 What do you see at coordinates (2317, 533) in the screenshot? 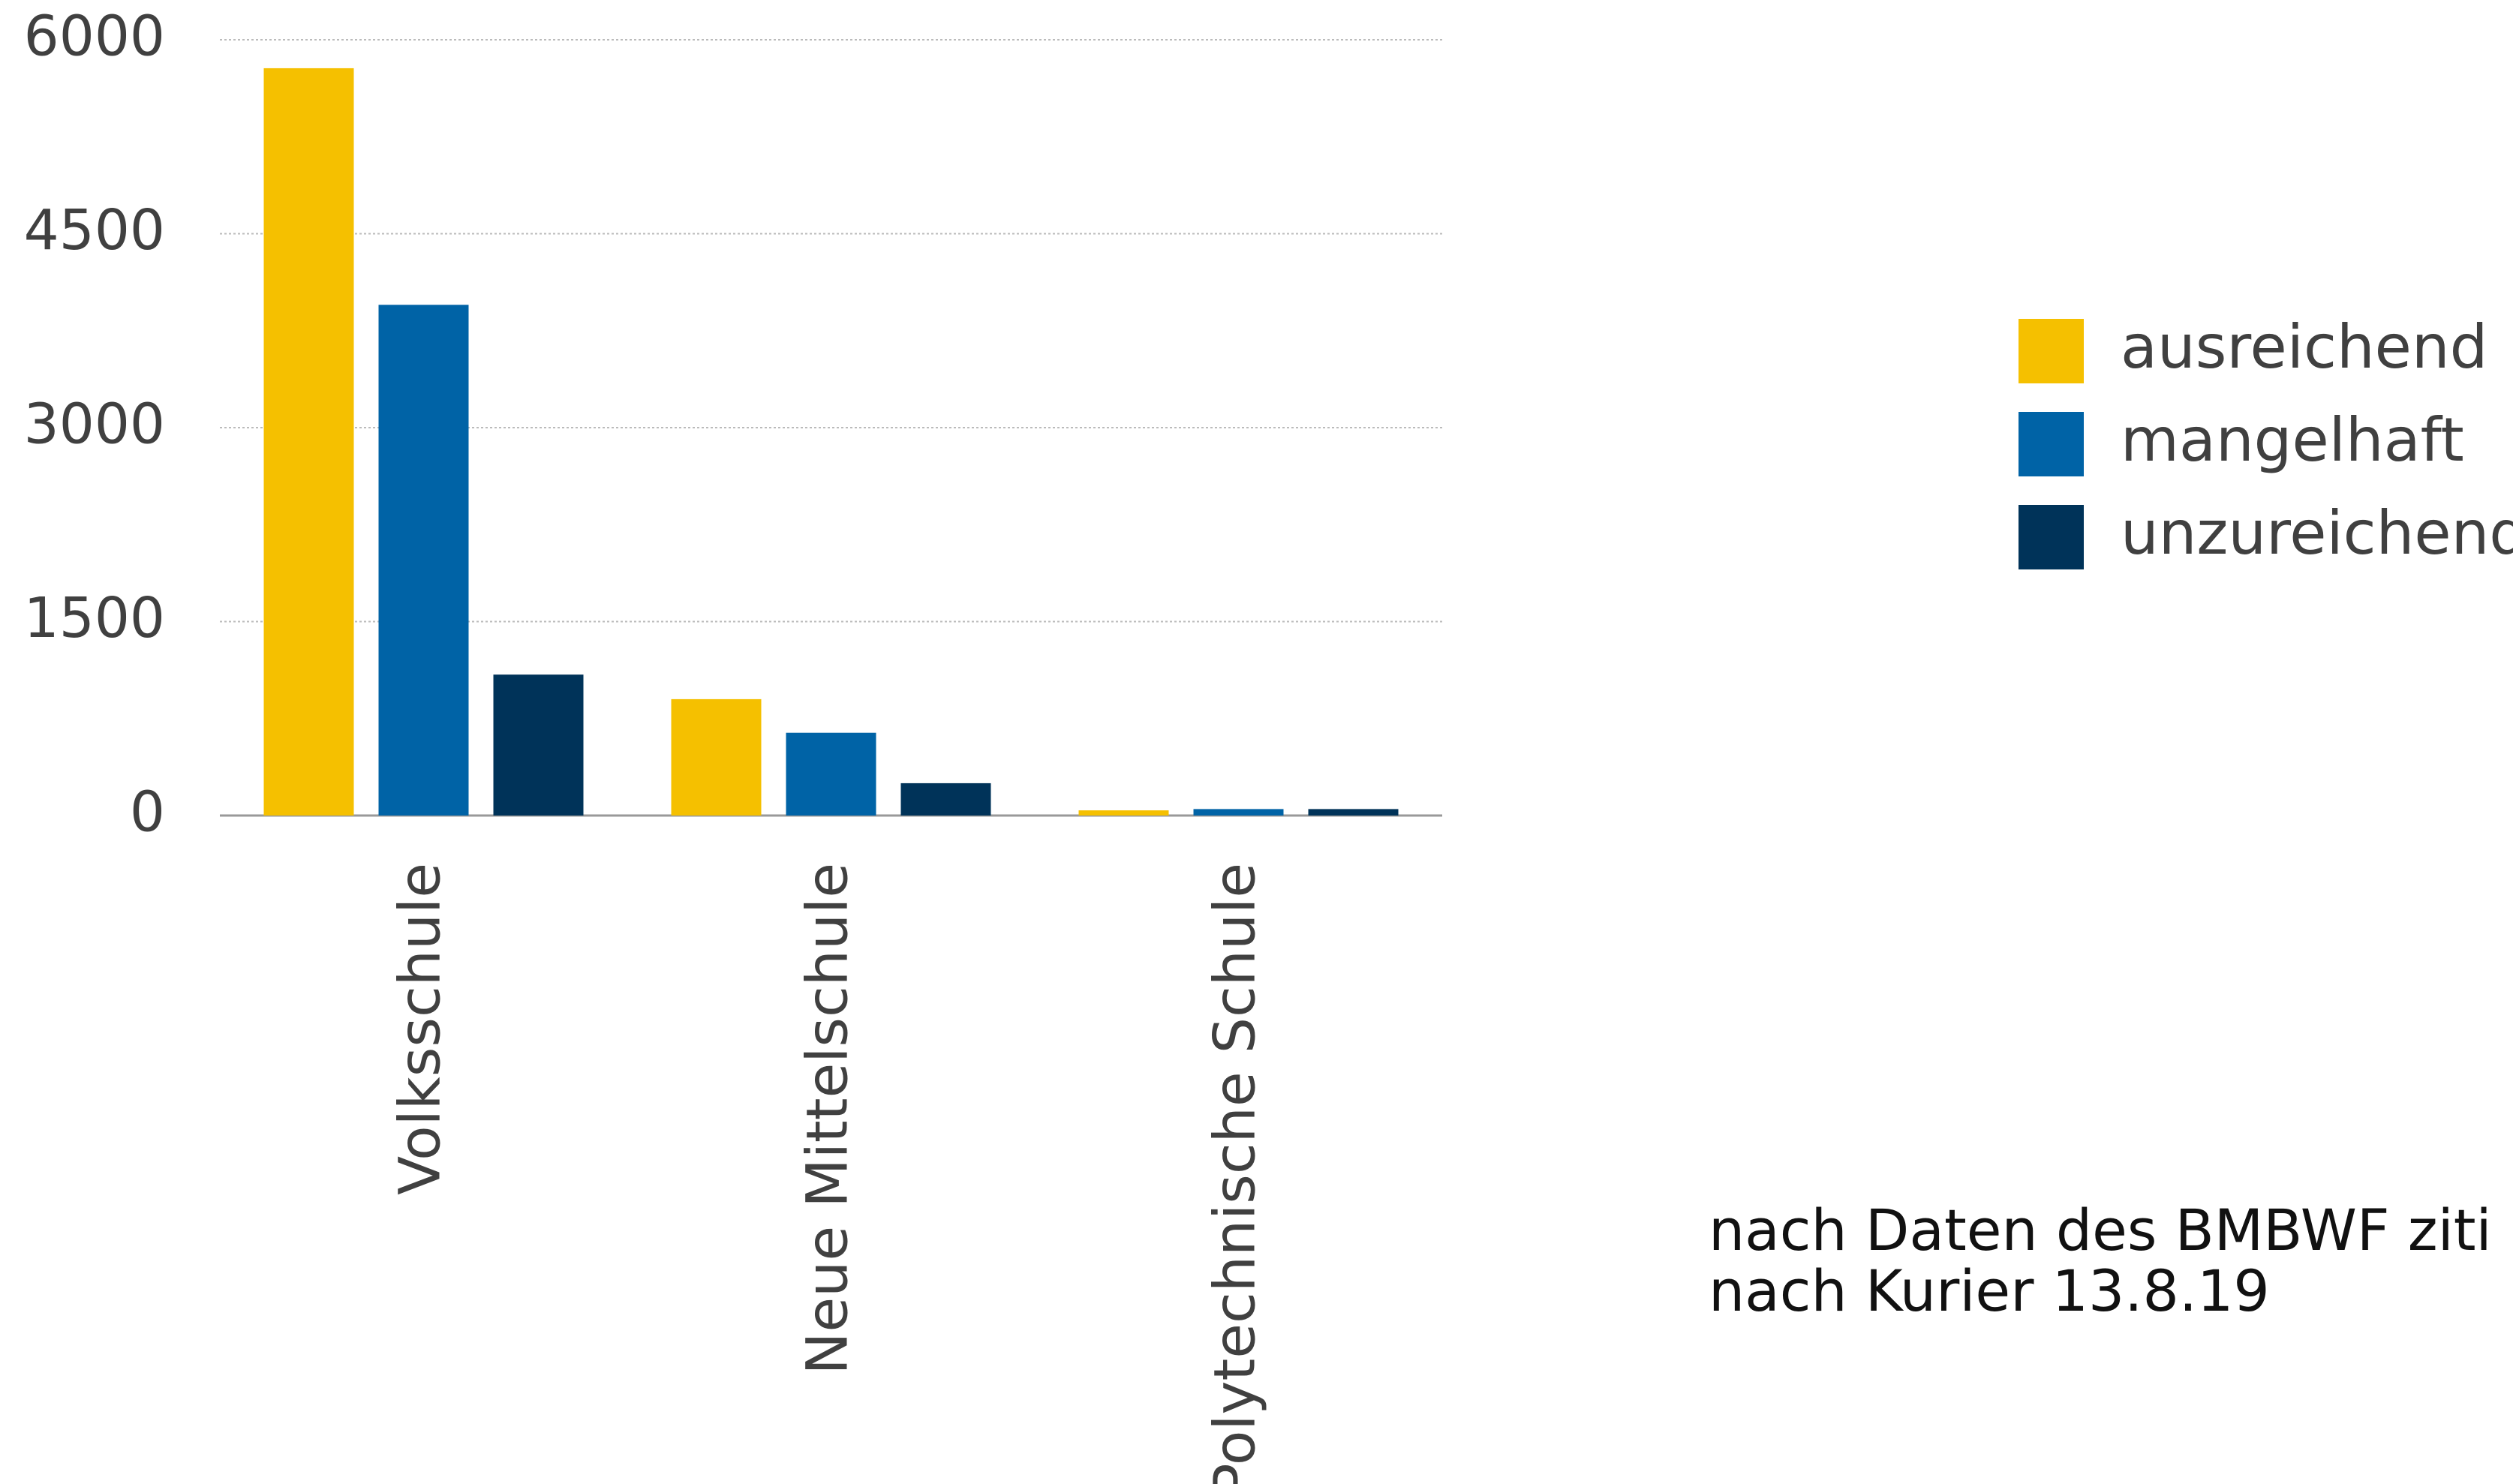
I see `legend-label: unzureichend` at bounding box center [2317, 533].